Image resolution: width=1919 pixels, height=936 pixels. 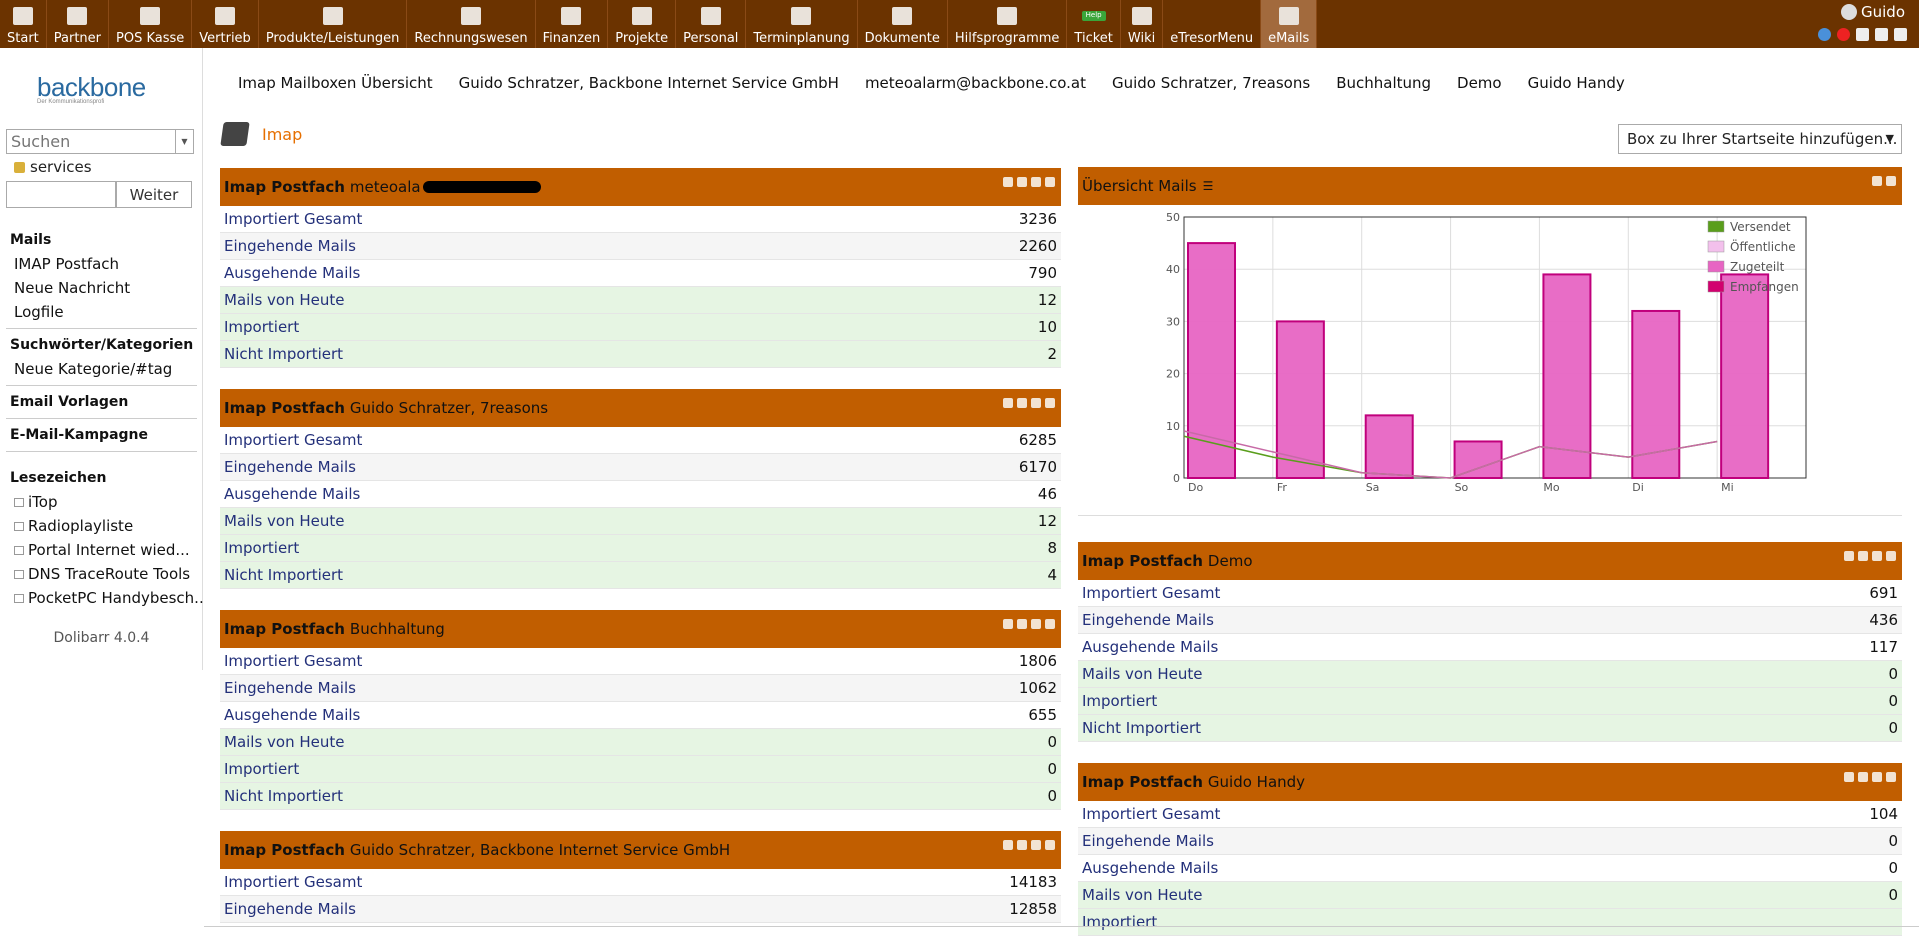 I want to click on user-menu: Guido, so click(x=1873, y=12).